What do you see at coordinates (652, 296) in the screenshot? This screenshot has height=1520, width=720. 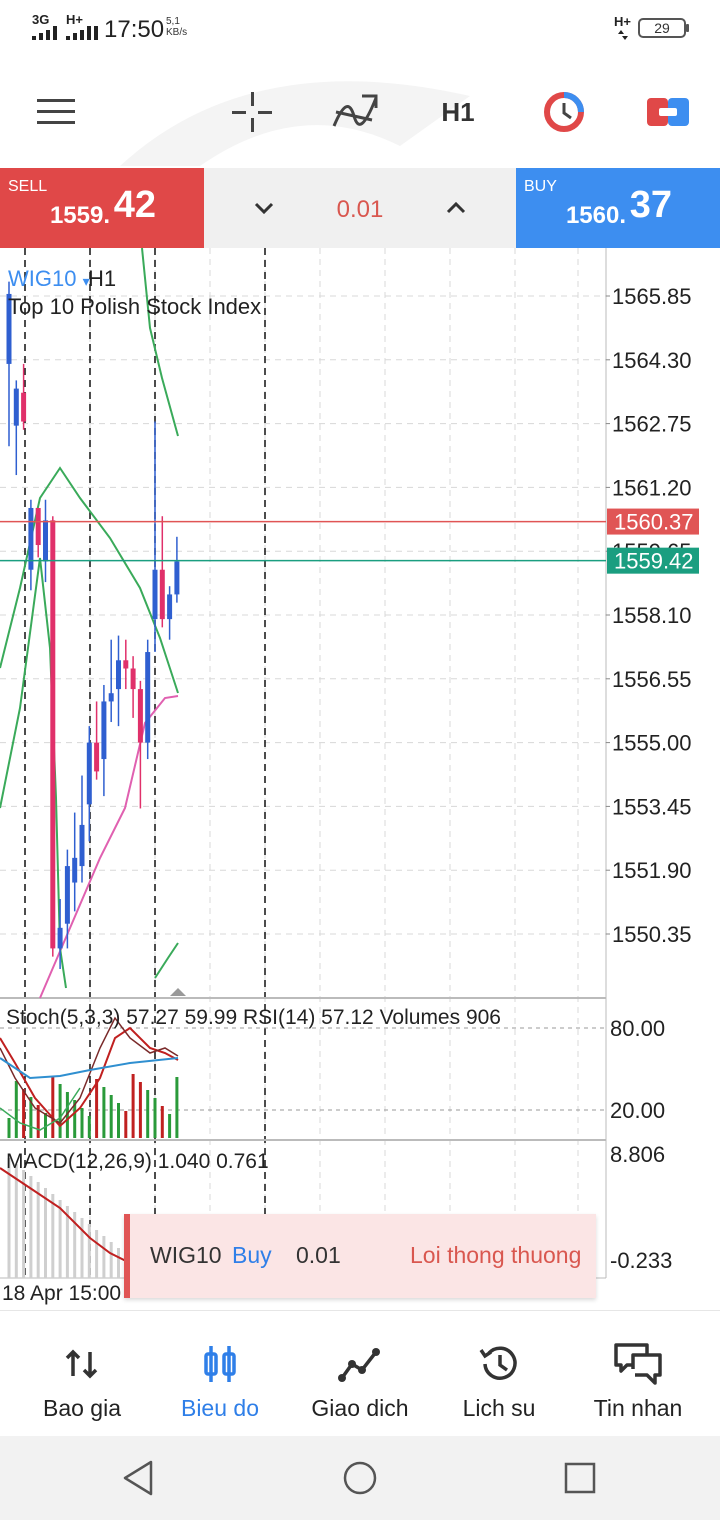 I see `price-axis-label: 1565.85` at bounding box center [652, 296].